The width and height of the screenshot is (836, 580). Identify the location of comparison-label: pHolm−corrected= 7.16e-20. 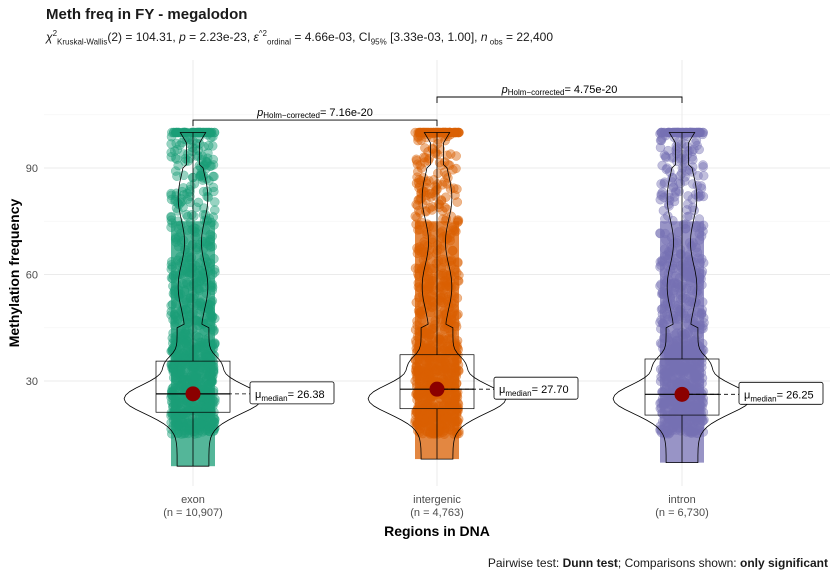
(314, 113).